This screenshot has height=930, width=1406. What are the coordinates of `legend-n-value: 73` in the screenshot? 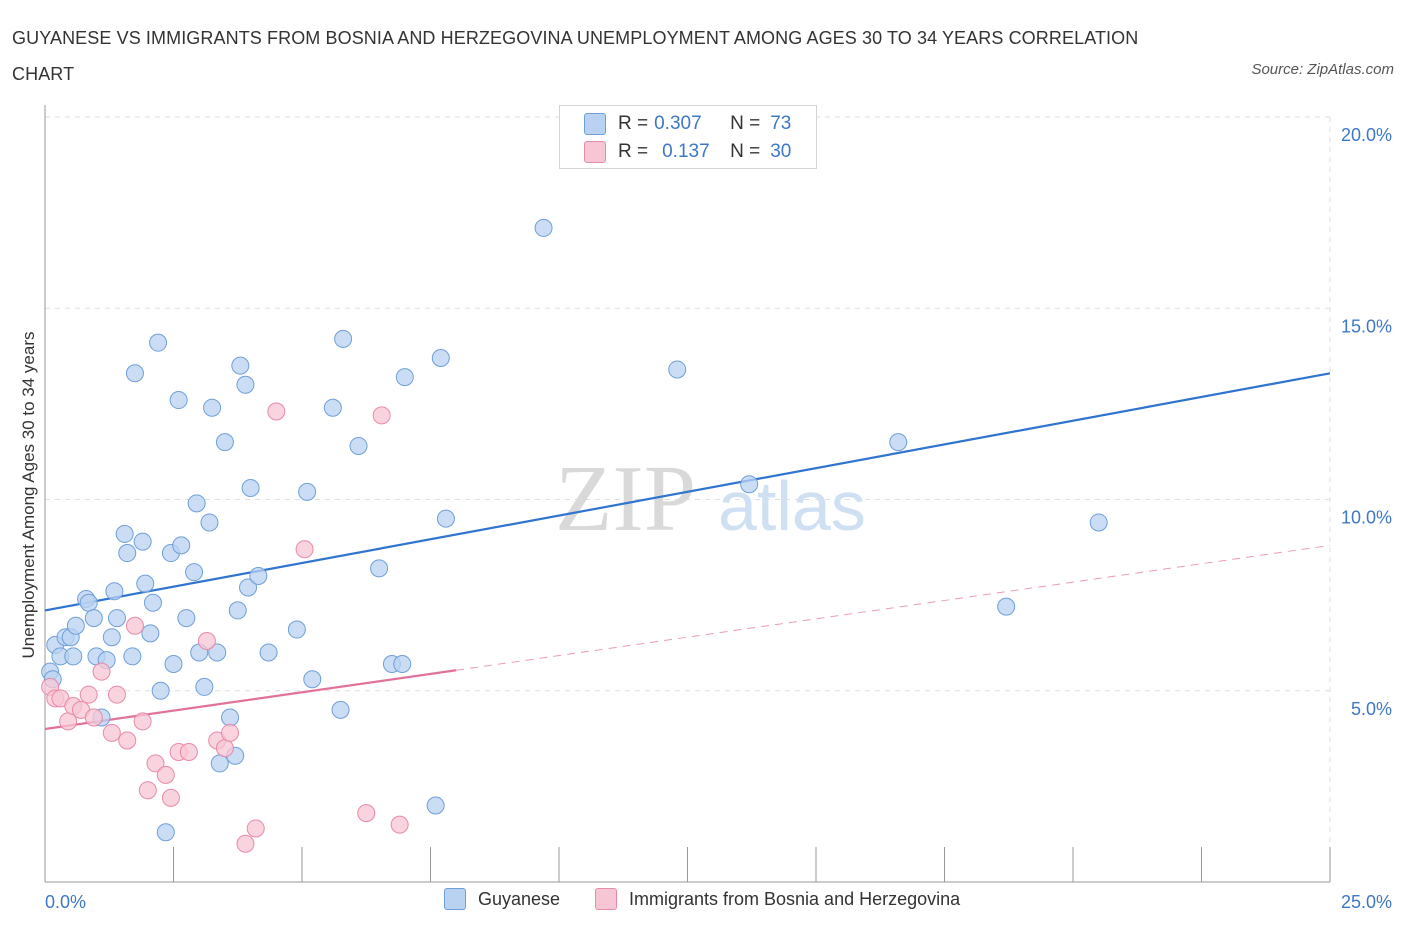 It's located at (781, 123).